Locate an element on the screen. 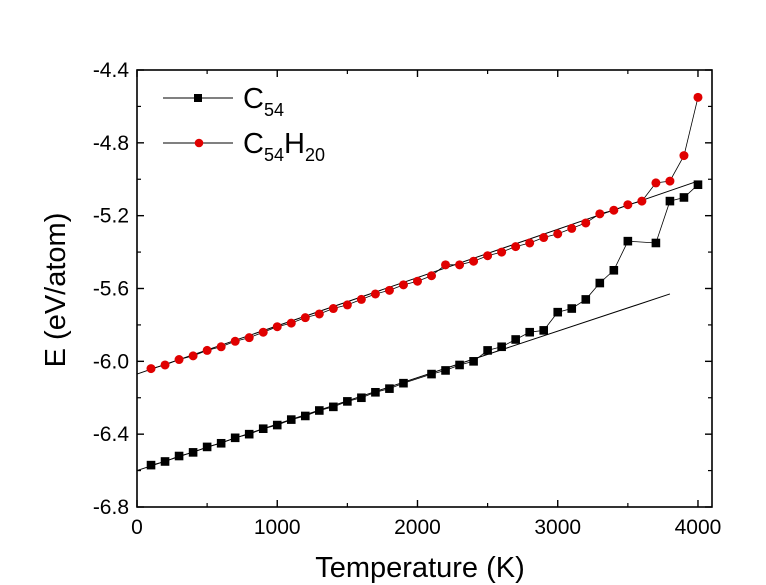 The height and width of the screenshot is (585, 766). y-tick-label: -5.6 is located at coordinates (111, 289).